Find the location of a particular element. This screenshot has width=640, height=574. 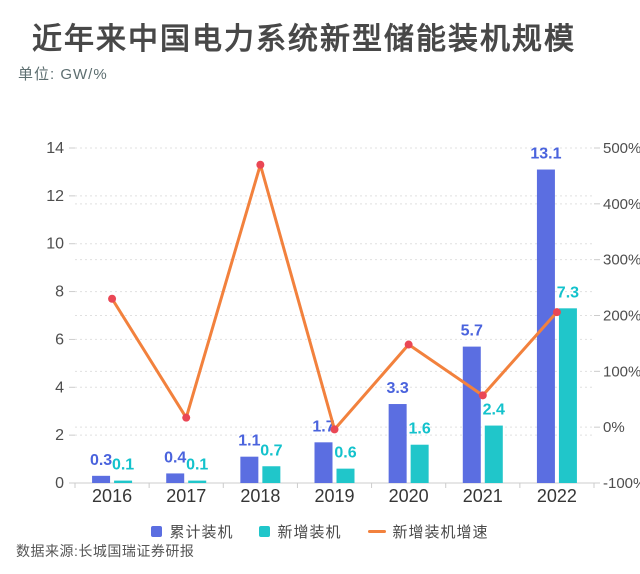

bar-new-2020 is located at coordinates (419, 463).